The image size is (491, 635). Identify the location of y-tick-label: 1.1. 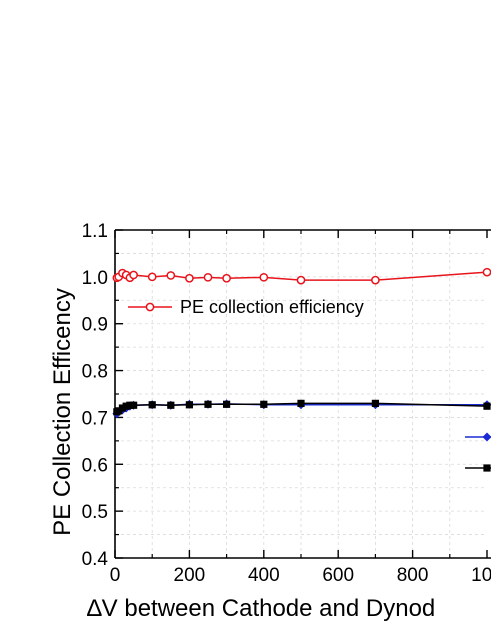
(95, 231).